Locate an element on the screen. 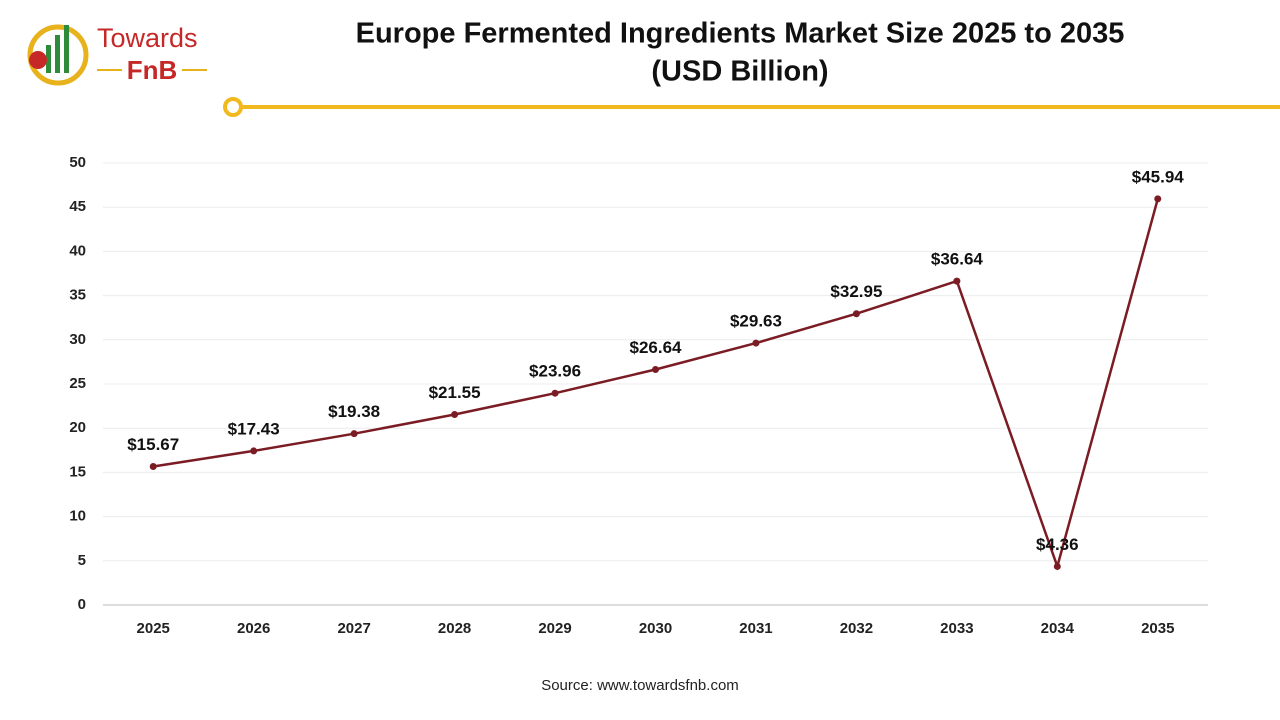 This screenshot has width=1280, height=720. logo-ring is located at coordinates (58, 55).